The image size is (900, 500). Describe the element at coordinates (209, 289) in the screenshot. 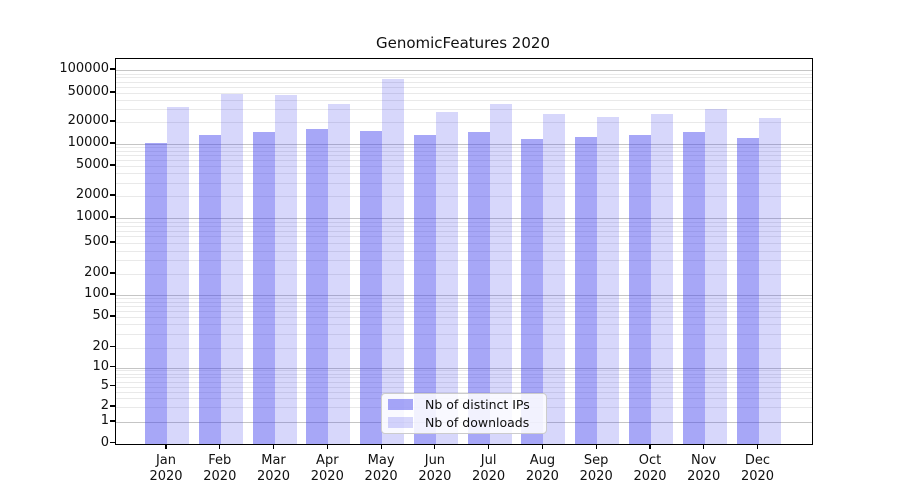

I see `bar-distinct-ips-feb` at that location.